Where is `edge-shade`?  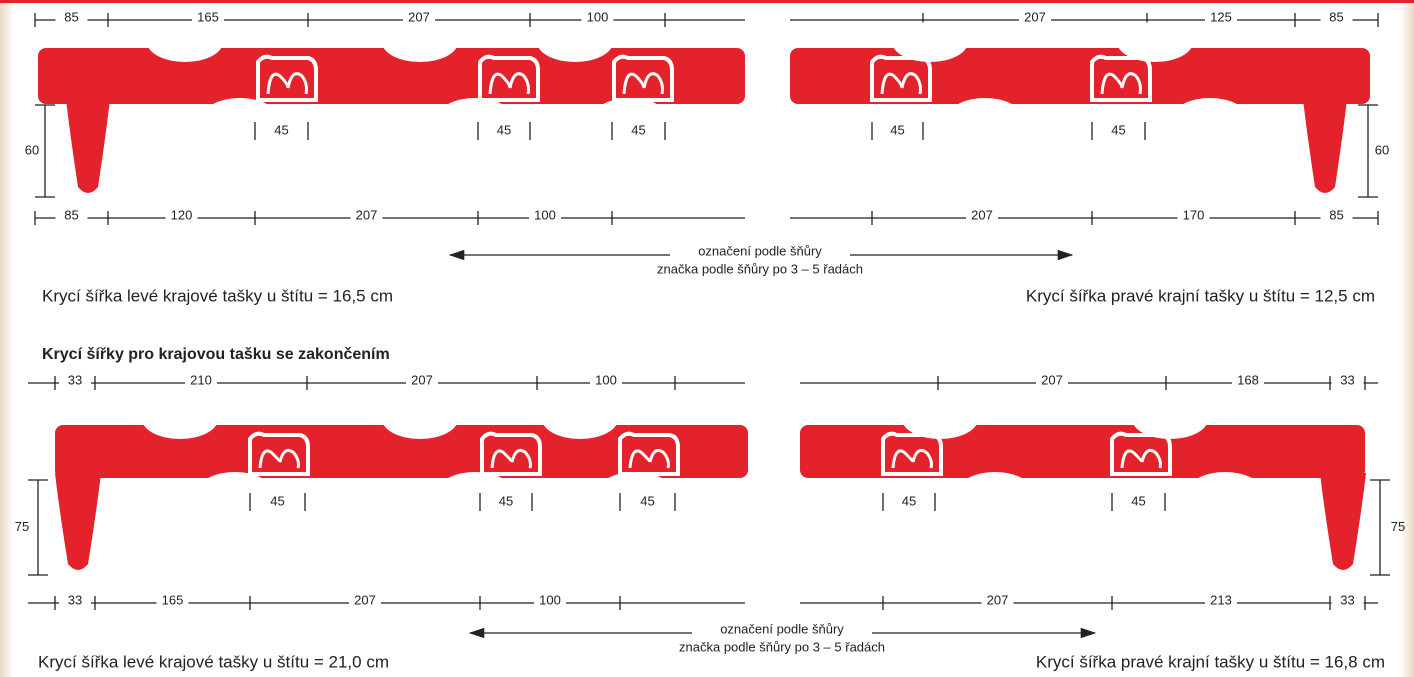 edge-shade is located at coordinates (7, 338).